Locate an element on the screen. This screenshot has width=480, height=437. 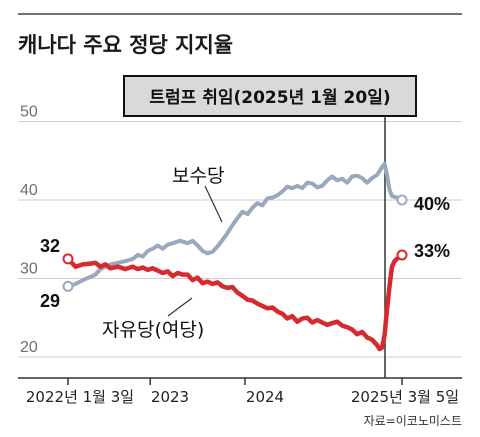
y-tick-labels: 50 40 30 20 is located at coordinates (29, 230).